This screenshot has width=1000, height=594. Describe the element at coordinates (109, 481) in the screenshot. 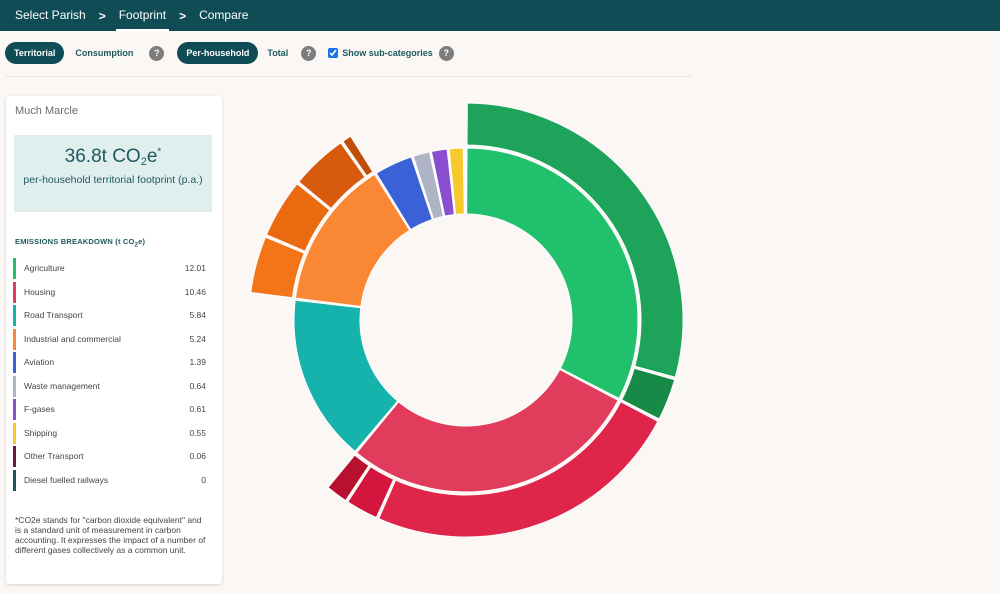

I see `breakdown-row: Diesel fuelled railways 0` at that location.